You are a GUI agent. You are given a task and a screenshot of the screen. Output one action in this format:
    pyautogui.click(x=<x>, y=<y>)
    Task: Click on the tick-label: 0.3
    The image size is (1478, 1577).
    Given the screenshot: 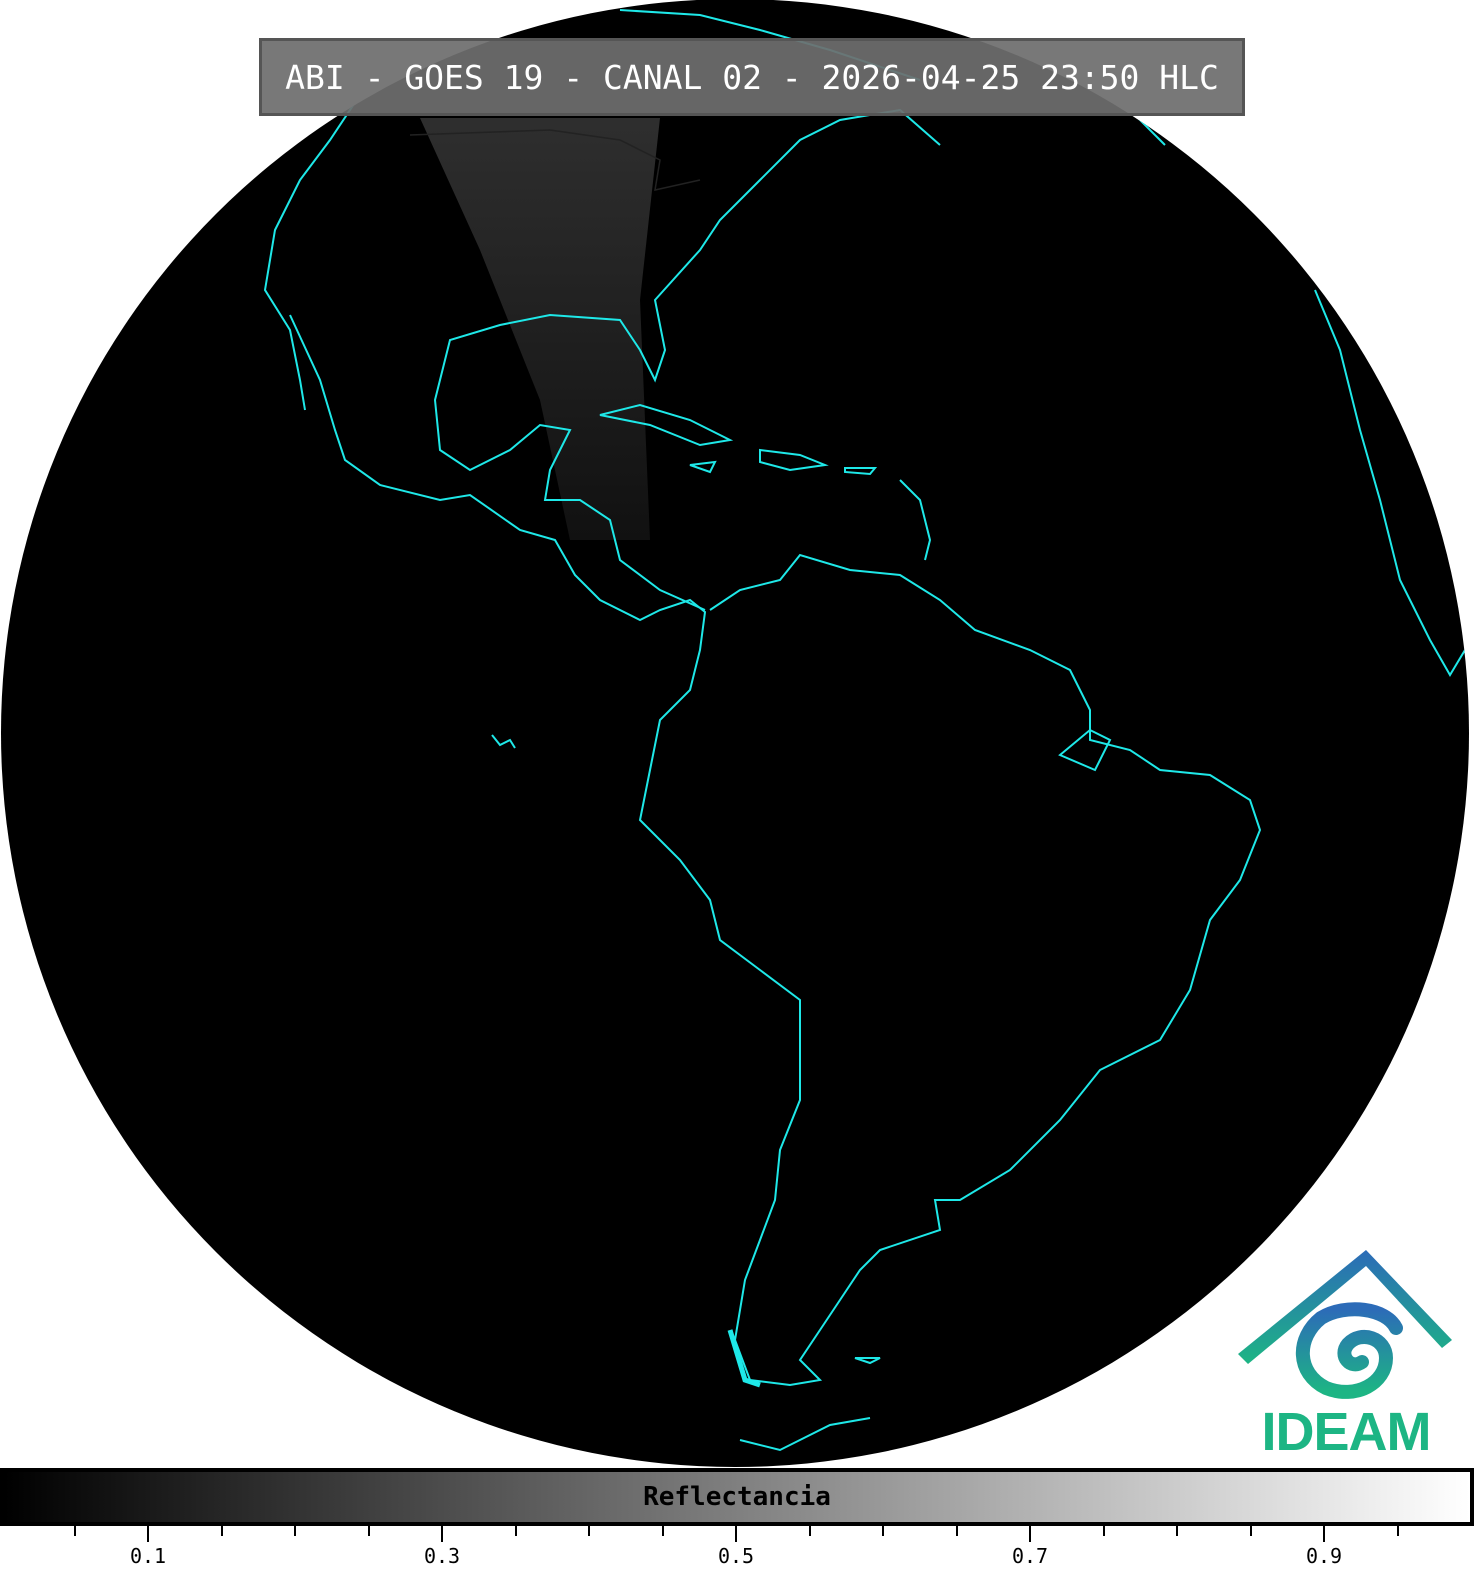 What is the action you would take?
    pyautogui.click(x=442, y=1556)
    